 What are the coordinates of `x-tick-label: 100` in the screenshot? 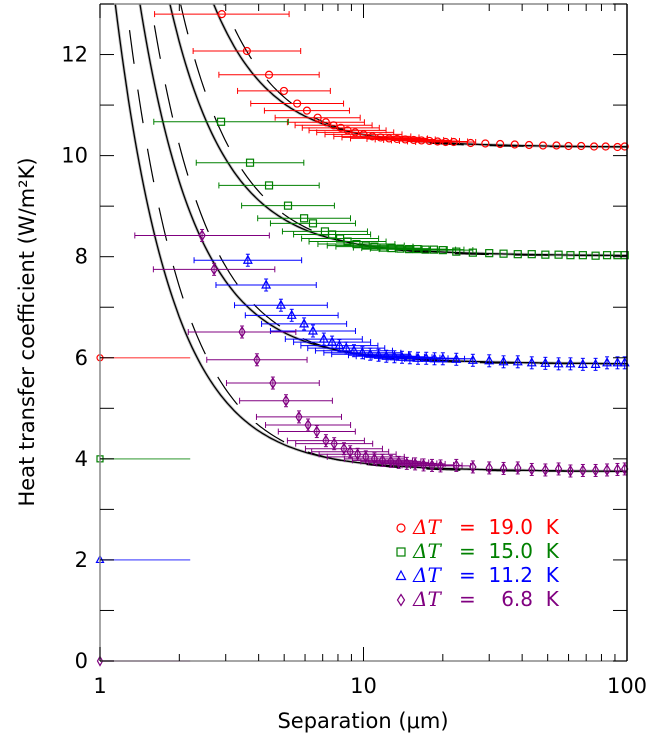 It's located at (627, 686).